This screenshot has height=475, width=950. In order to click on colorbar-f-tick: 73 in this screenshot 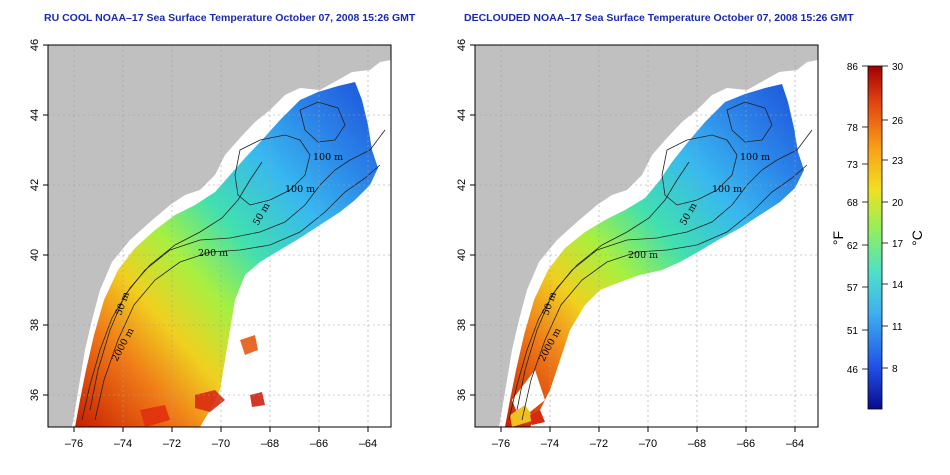, I will do `click(853, 165)`.